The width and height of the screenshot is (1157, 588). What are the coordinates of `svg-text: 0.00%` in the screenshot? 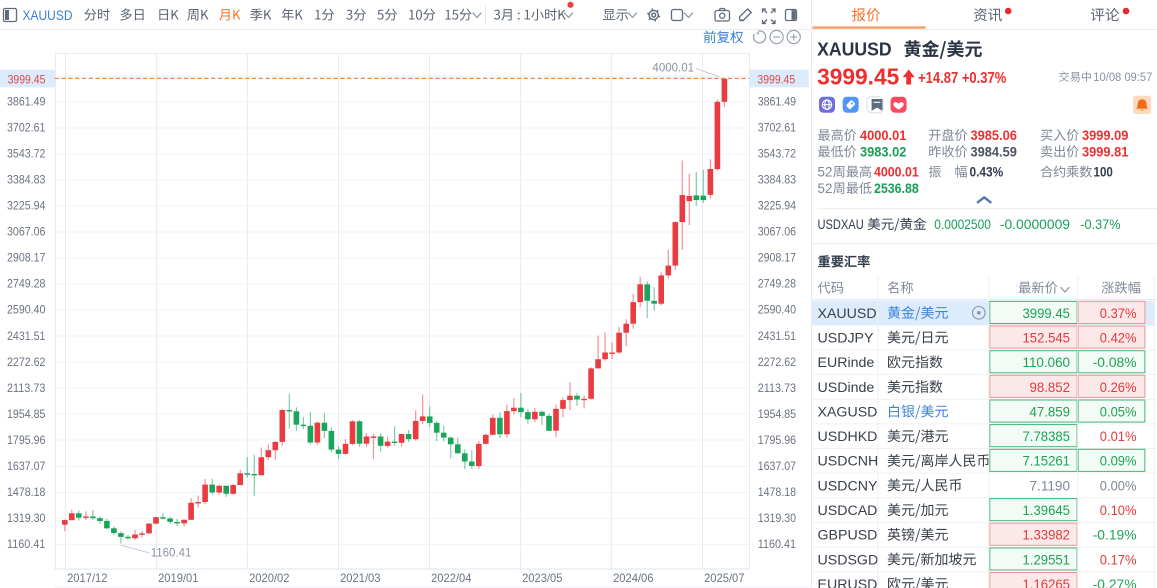 It's located at (1118, 485).